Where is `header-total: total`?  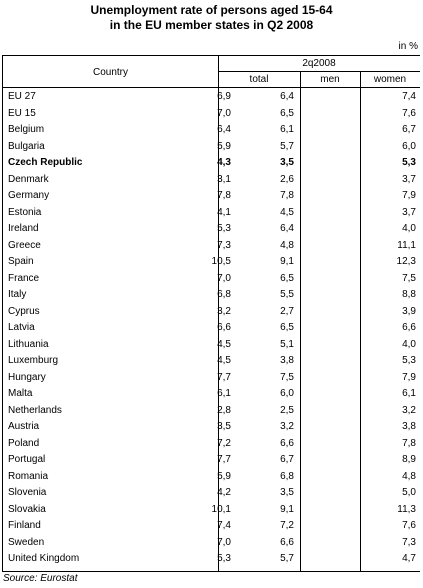 header-total: total is located at coordinates (259, 79).